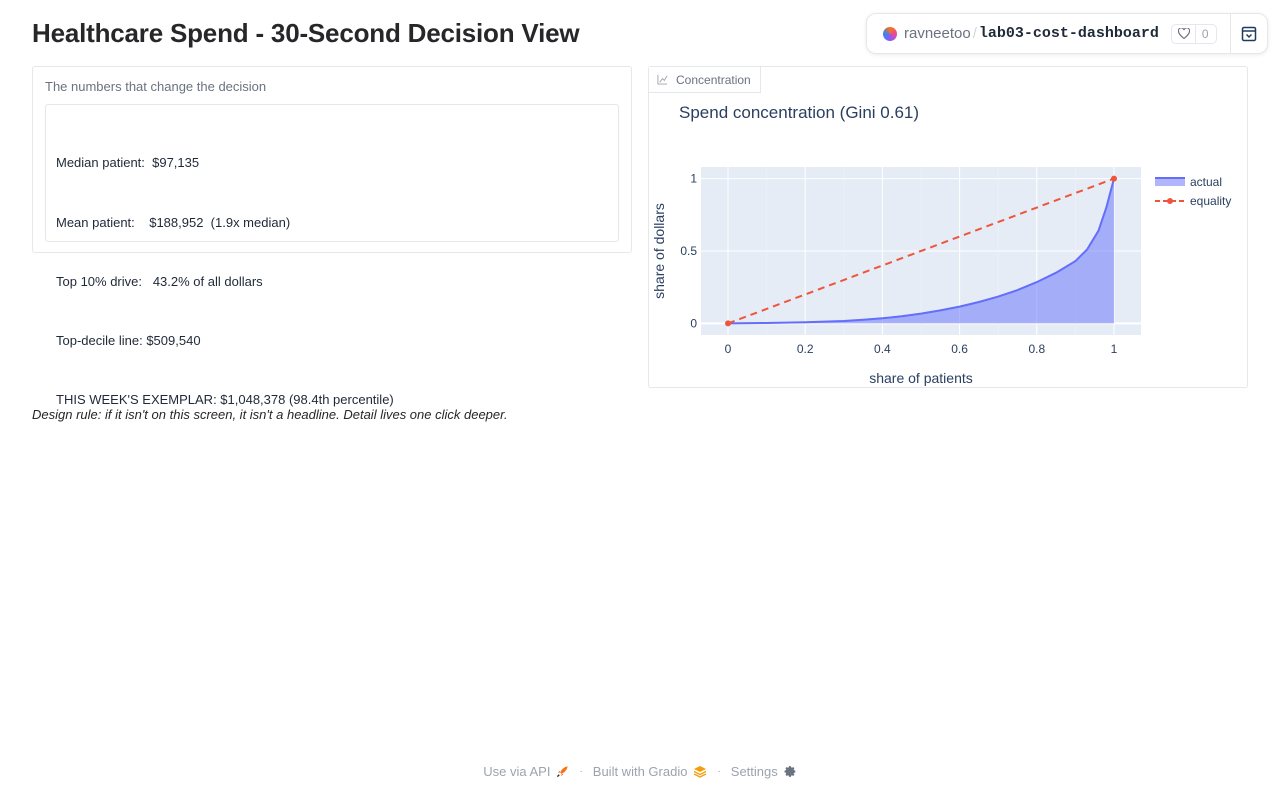  What do you see at coordinates (921, 378) in the screenshot?
I see `x-axis-label: share of patients` at bounding box center [921, 378].